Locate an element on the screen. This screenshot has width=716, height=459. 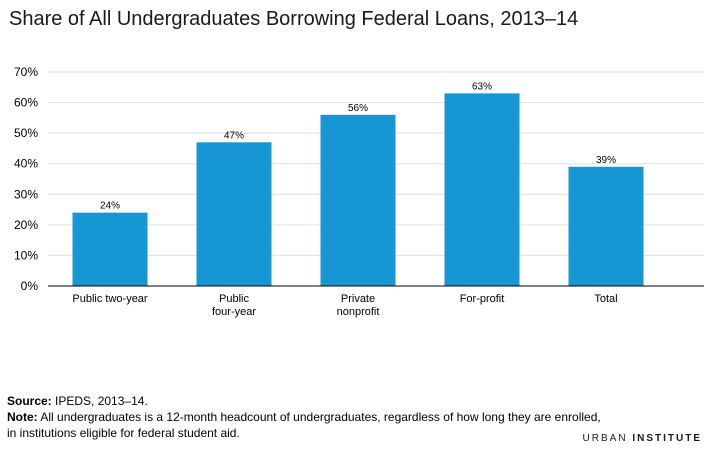
data-label: 56% is located at coordinates (358, 108).